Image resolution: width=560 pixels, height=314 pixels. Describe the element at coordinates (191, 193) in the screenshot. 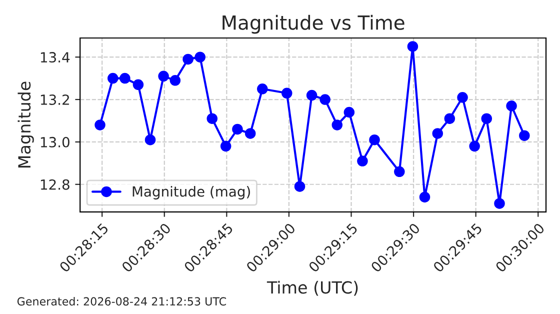

I see `legend-label: Magnitude (mag)` at that location.